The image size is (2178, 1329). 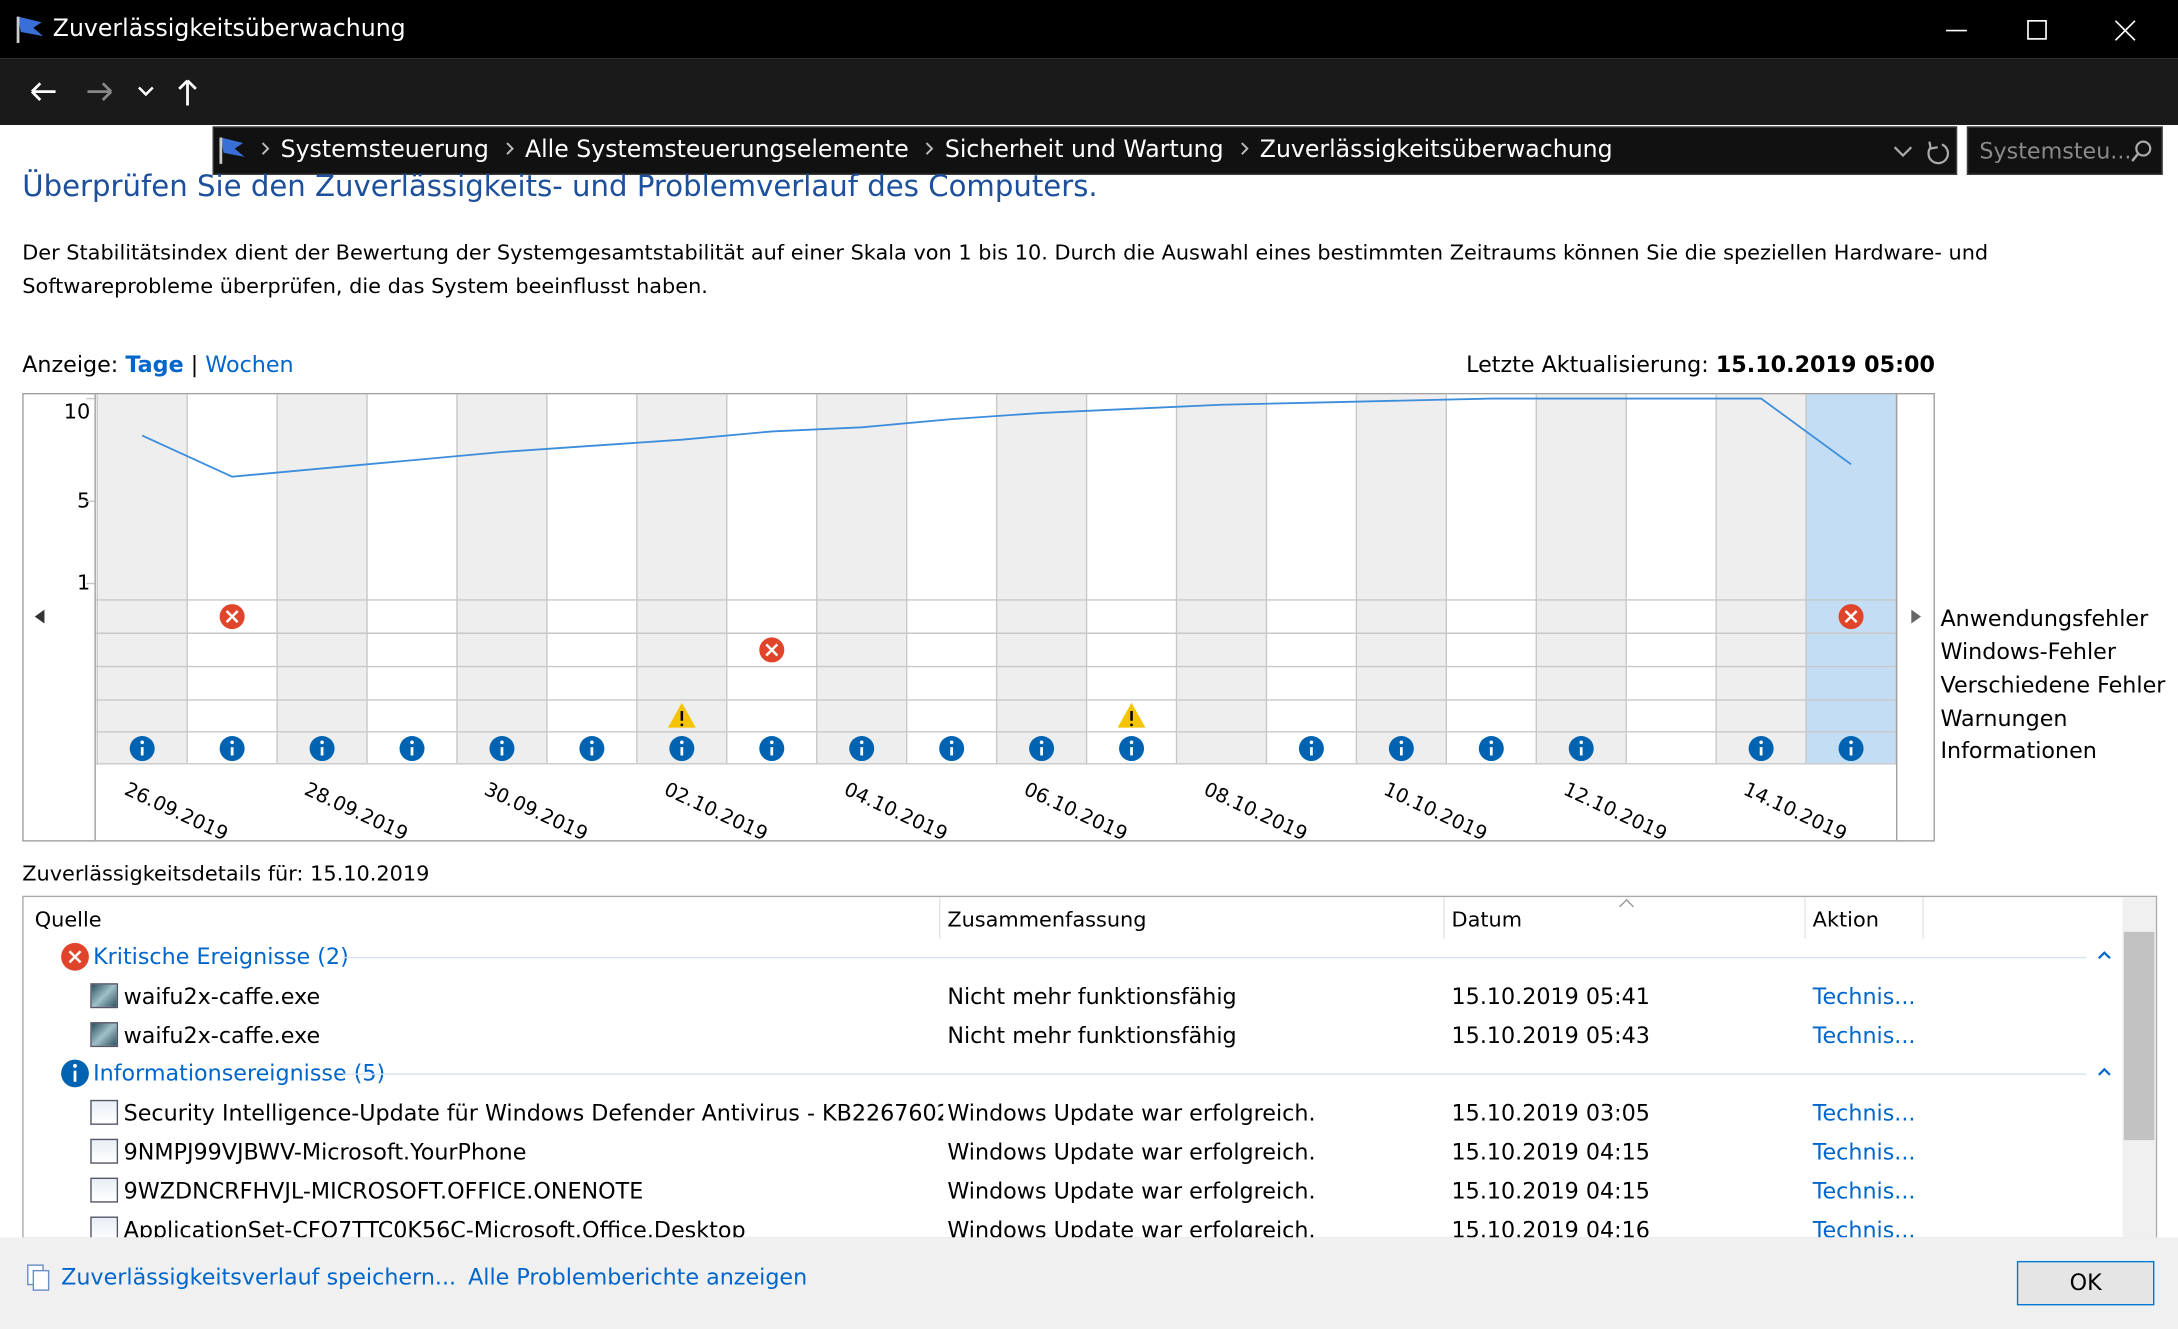 I want to click on scroll-left, so click(x=39, y=616).